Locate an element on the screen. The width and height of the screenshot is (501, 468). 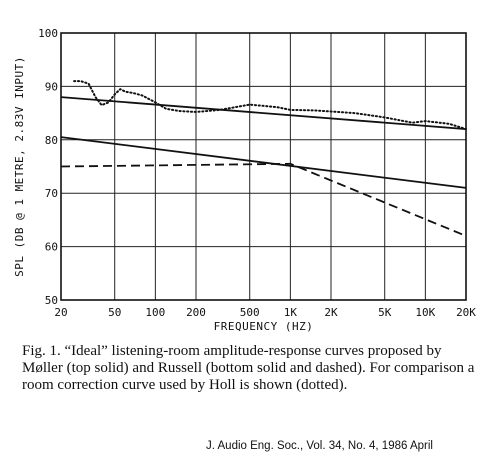
x-tick-label: 100 is located at coordinates (155, 312).